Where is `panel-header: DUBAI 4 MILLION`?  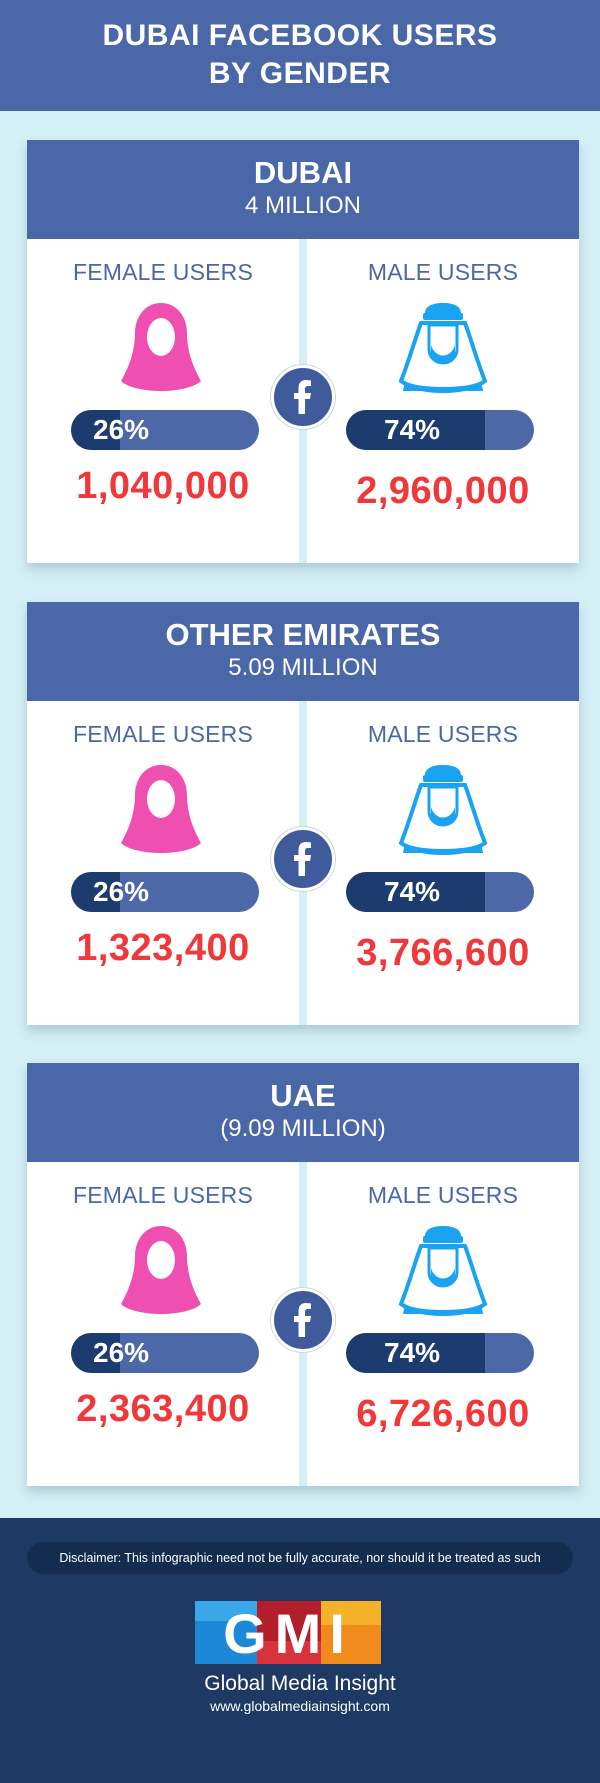
panel-header: DUBAI 4 MILLION is located at coordinates (303, 189).